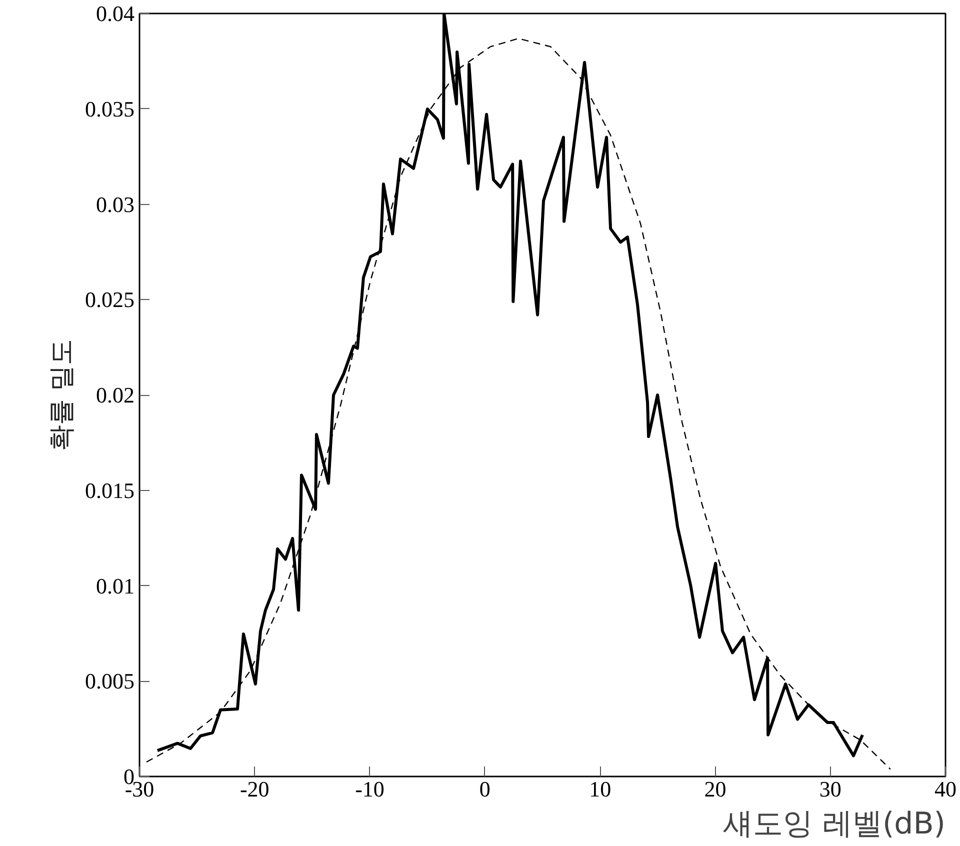 The image size is (960, 846). What do you see at coordinates (115, 585) in the screenshot?
I see `y-tick-label: 0.01` at bounding box center [115, 585].